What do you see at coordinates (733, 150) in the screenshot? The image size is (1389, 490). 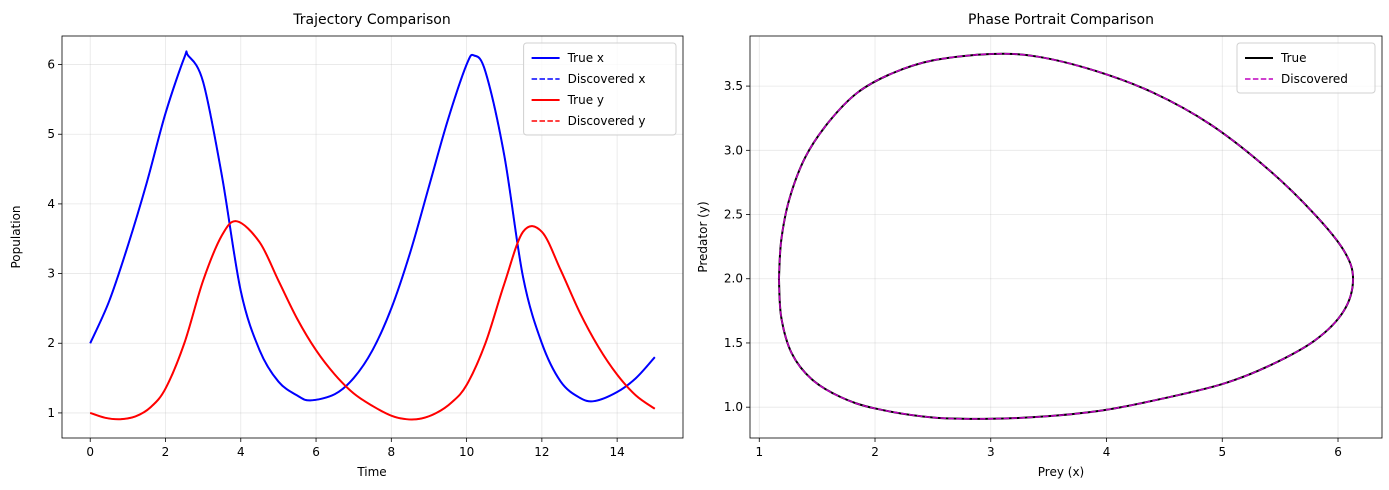 I see `y-tick-label: 3.0` at bounding box center [733, 150].